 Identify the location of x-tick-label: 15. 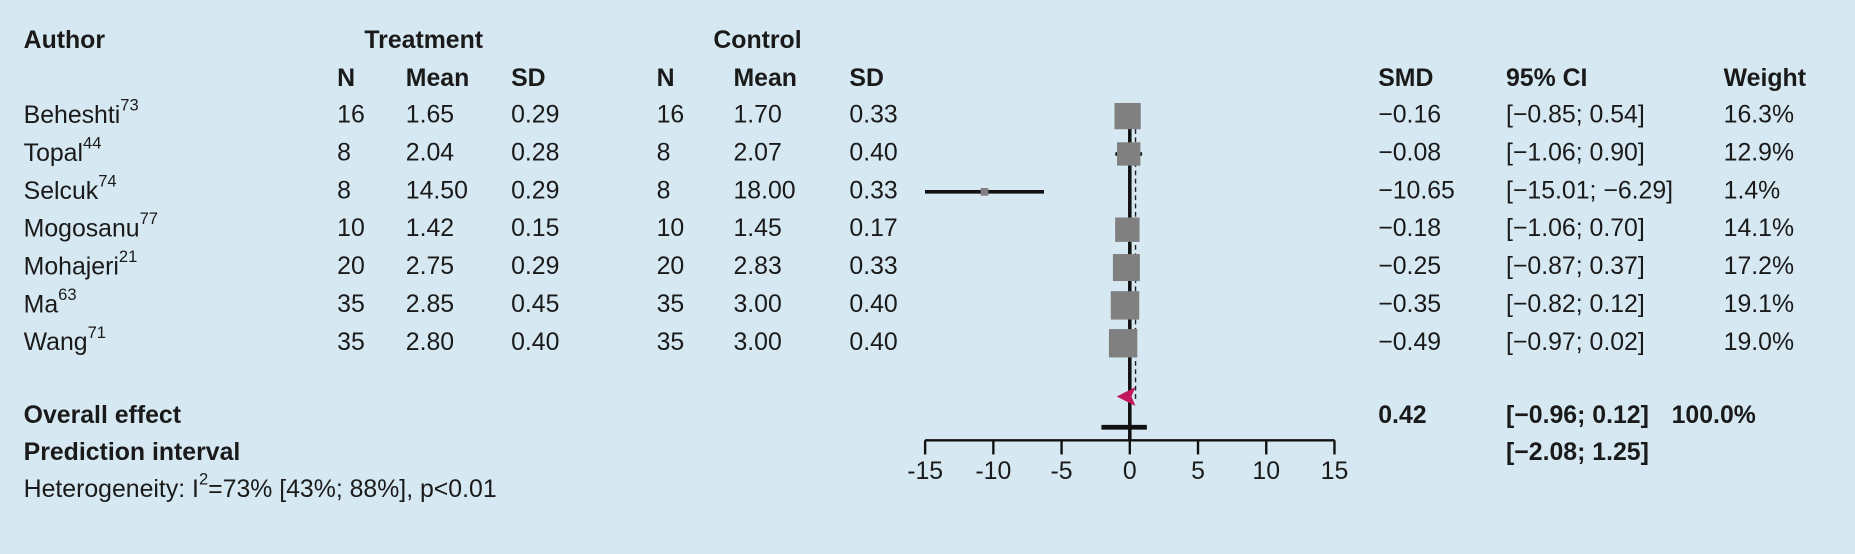
(1335, 471).